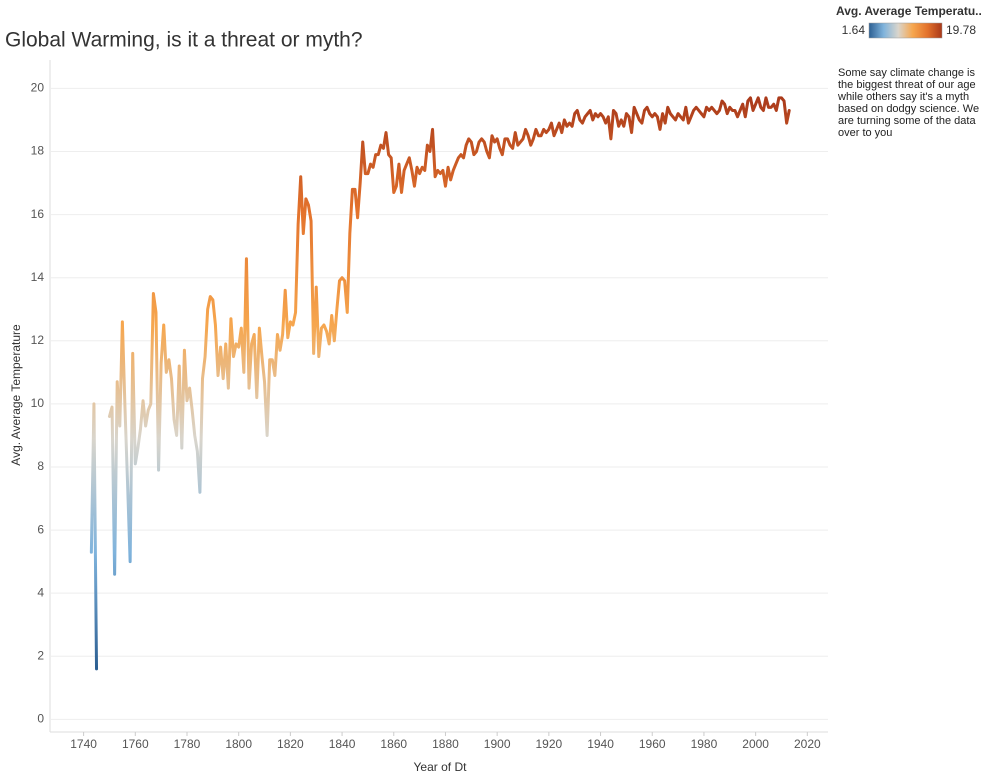 The height and width of the screenshot is (784, 984). Describe the element at coordinates (94, 536) in the screenshot. I see `temperature-line` at that location.